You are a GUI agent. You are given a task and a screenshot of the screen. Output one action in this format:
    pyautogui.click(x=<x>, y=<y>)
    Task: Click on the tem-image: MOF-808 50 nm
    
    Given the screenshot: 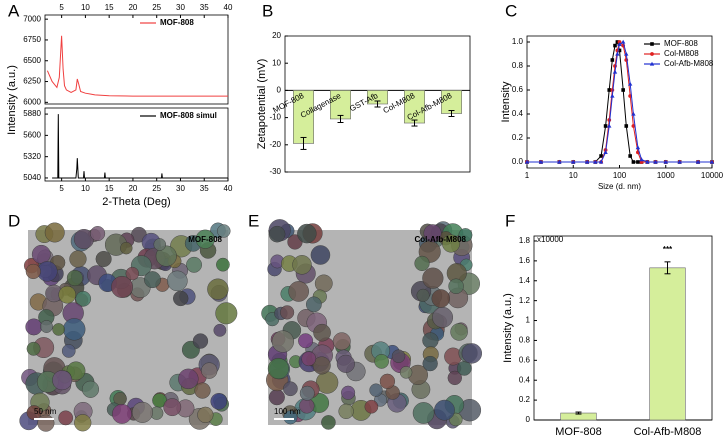 What is the action you would take?
    pyautogui.click(x=128, y=327)
    